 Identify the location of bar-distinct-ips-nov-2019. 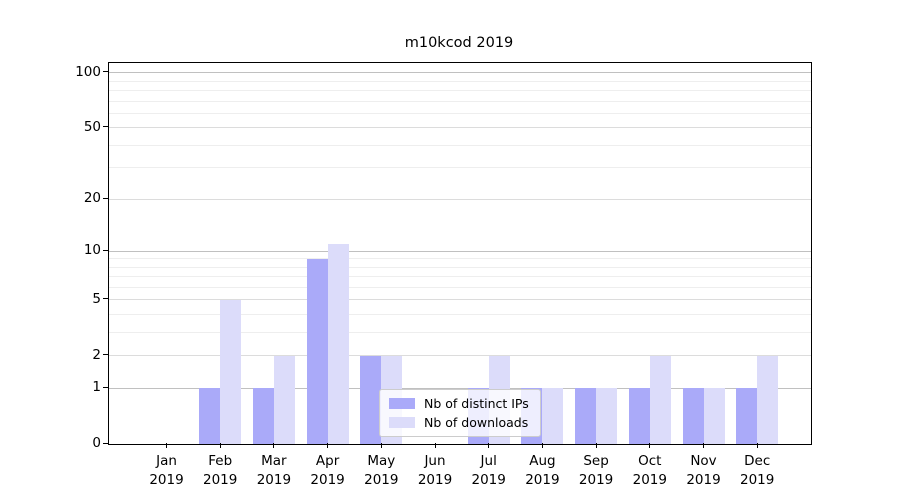
(693, 416).